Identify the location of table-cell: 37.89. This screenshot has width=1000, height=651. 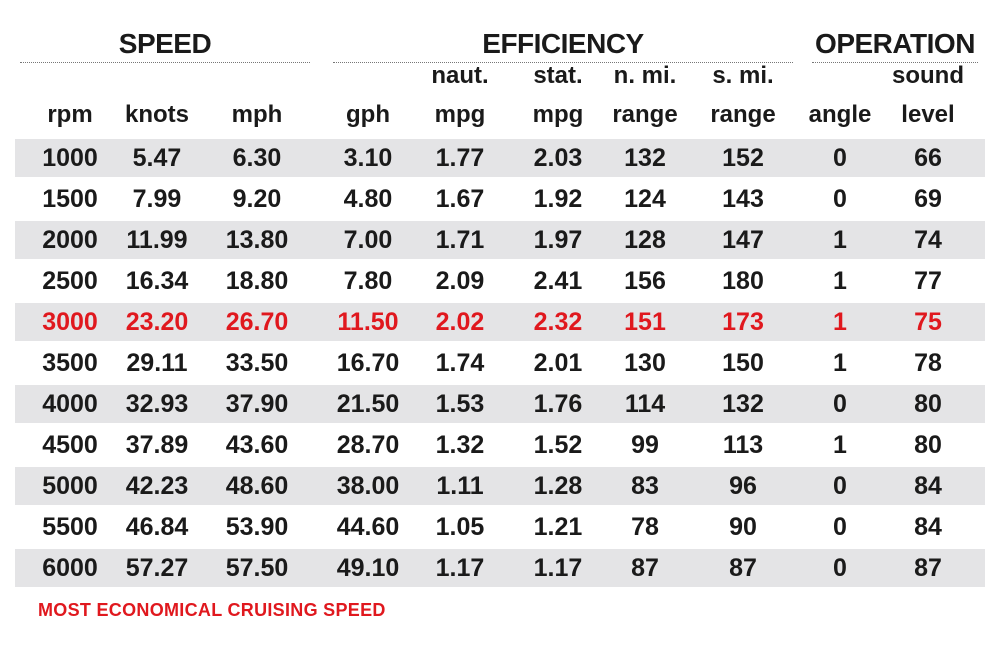
(157, 445).